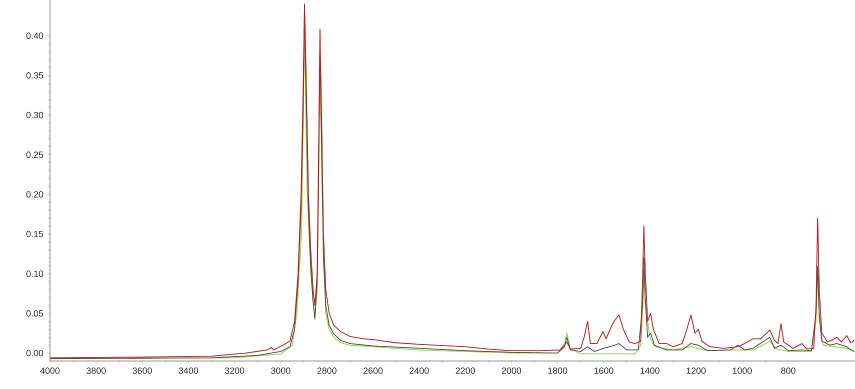  I want to click on x-tick-label: 3200, so click(234, 371).